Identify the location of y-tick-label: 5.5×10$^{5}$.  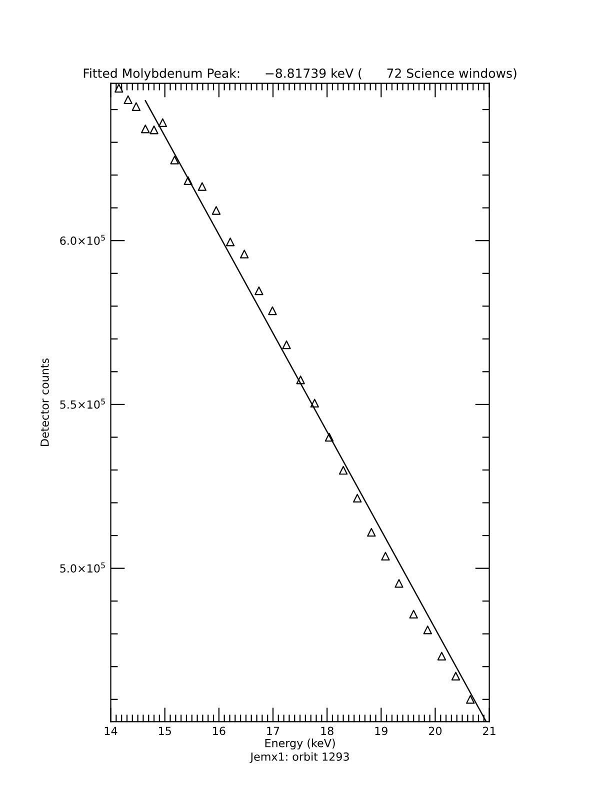
(82, 403).